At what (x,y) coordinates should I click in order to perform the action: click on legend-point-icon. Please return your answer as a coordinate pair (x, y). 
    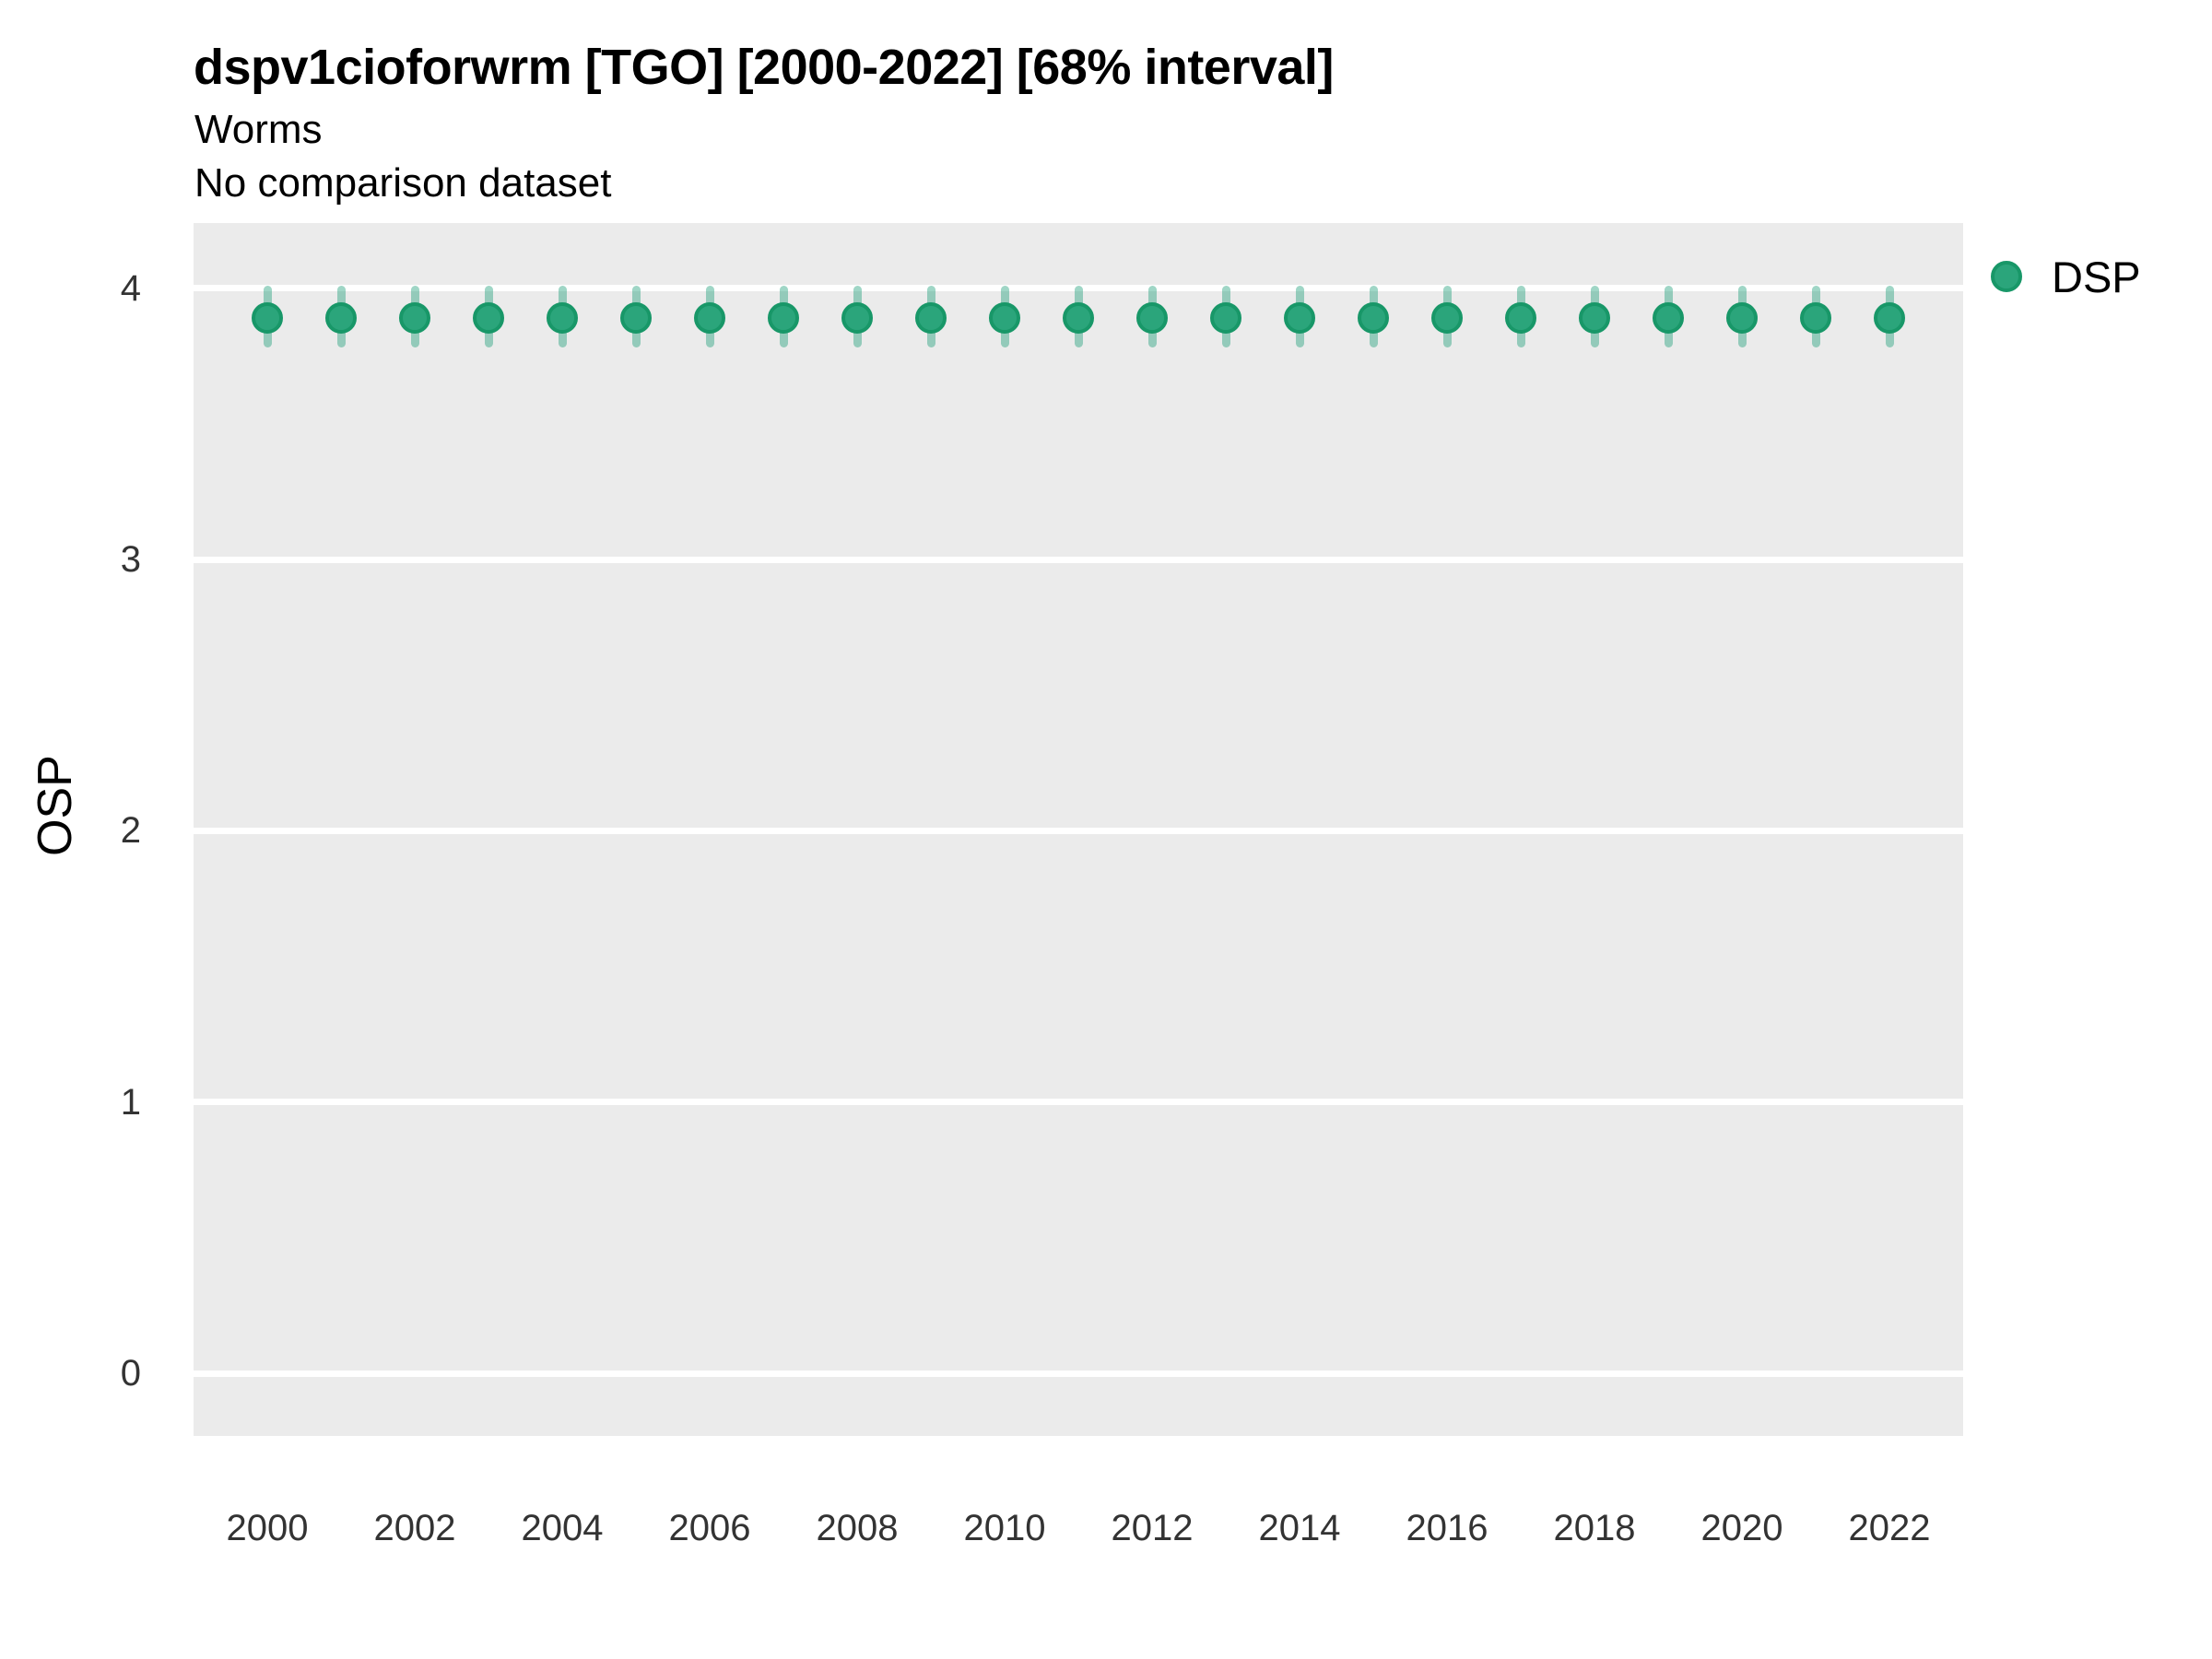
    Looking at the image, I should click on (2006, 276).